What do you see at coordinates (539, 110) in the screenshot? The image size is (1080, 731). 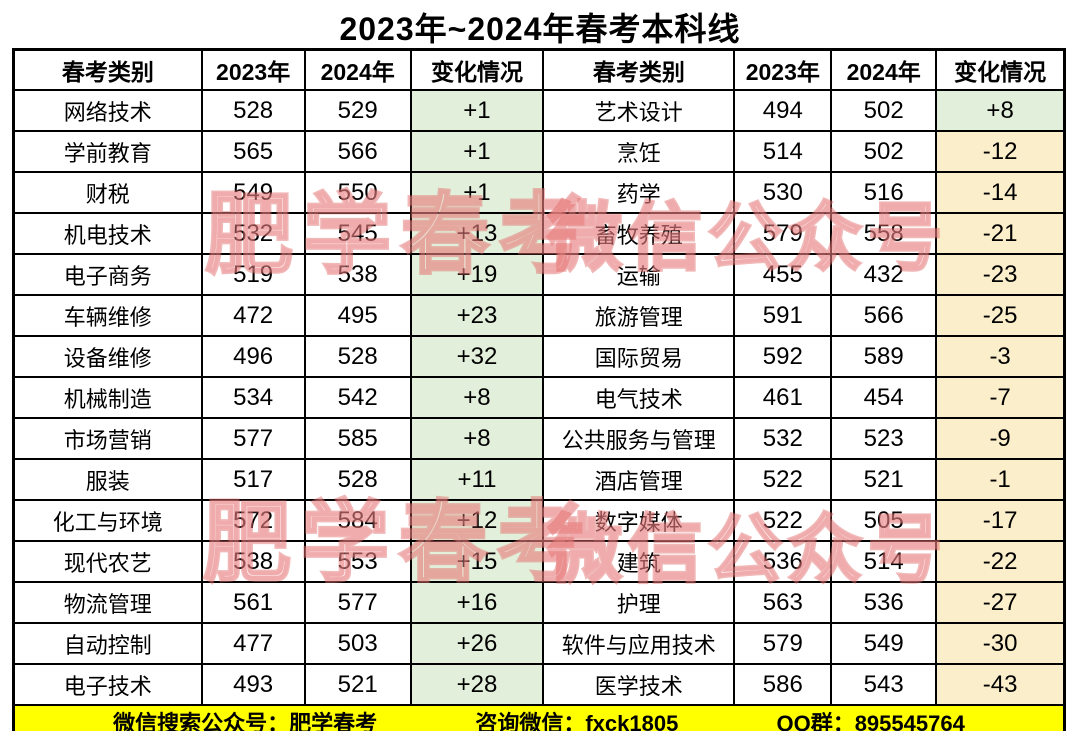 I see `table-row: 网络技术 528 529 +1 艺术设计 494 502 +8` at bounding box center [539, 110].